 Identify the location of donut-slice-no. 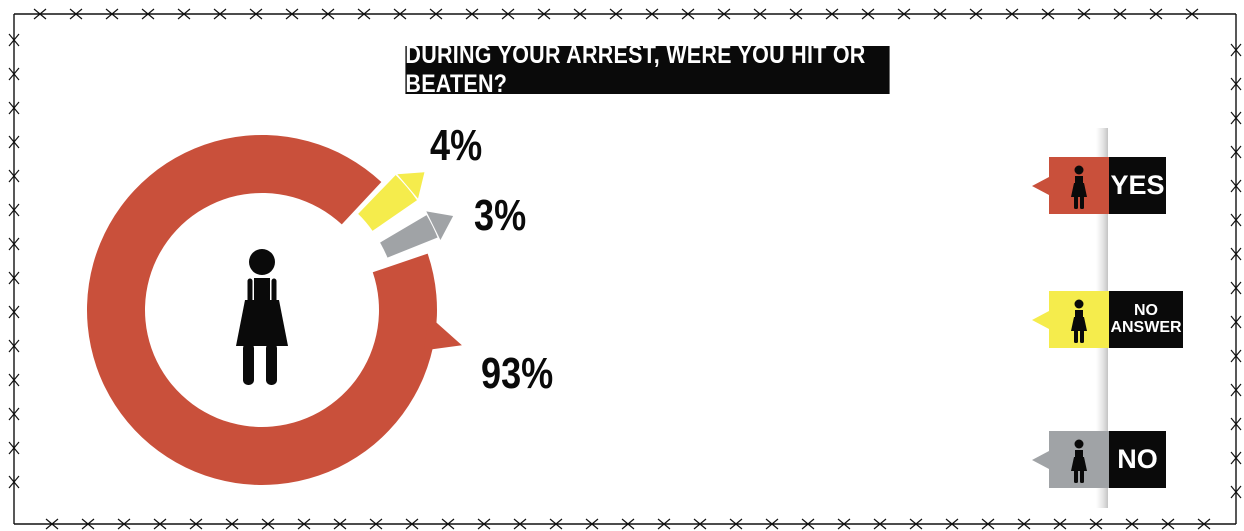
(409, 236).